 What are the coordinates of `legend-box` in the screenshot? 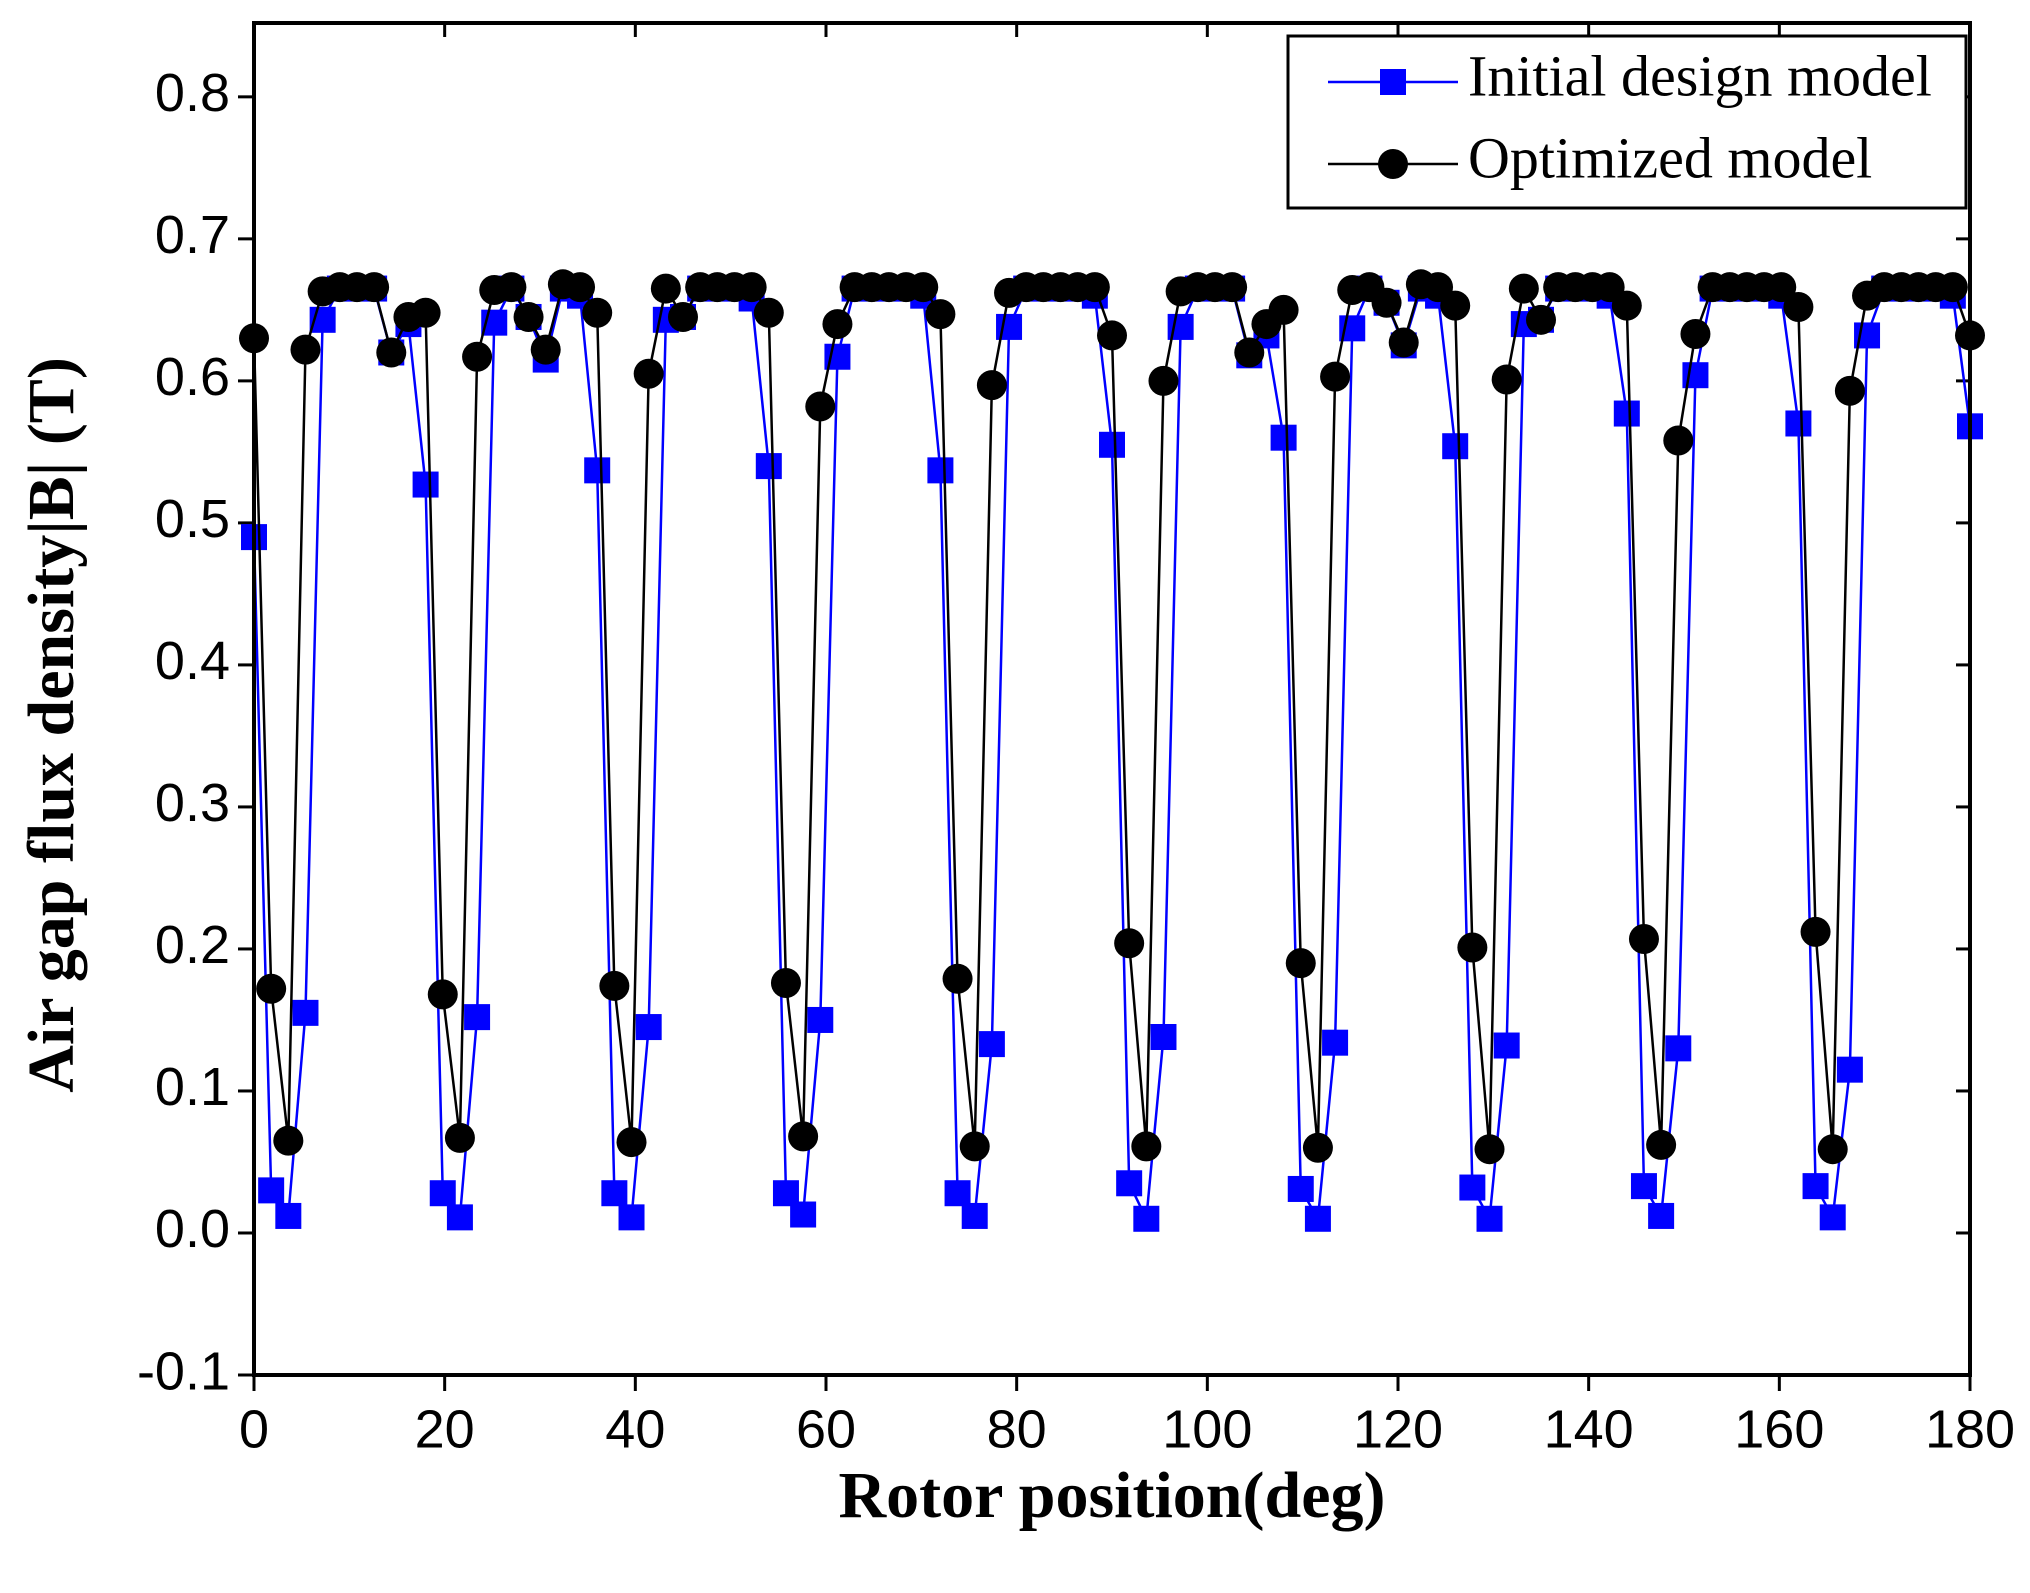 It's located at (1627, 122).